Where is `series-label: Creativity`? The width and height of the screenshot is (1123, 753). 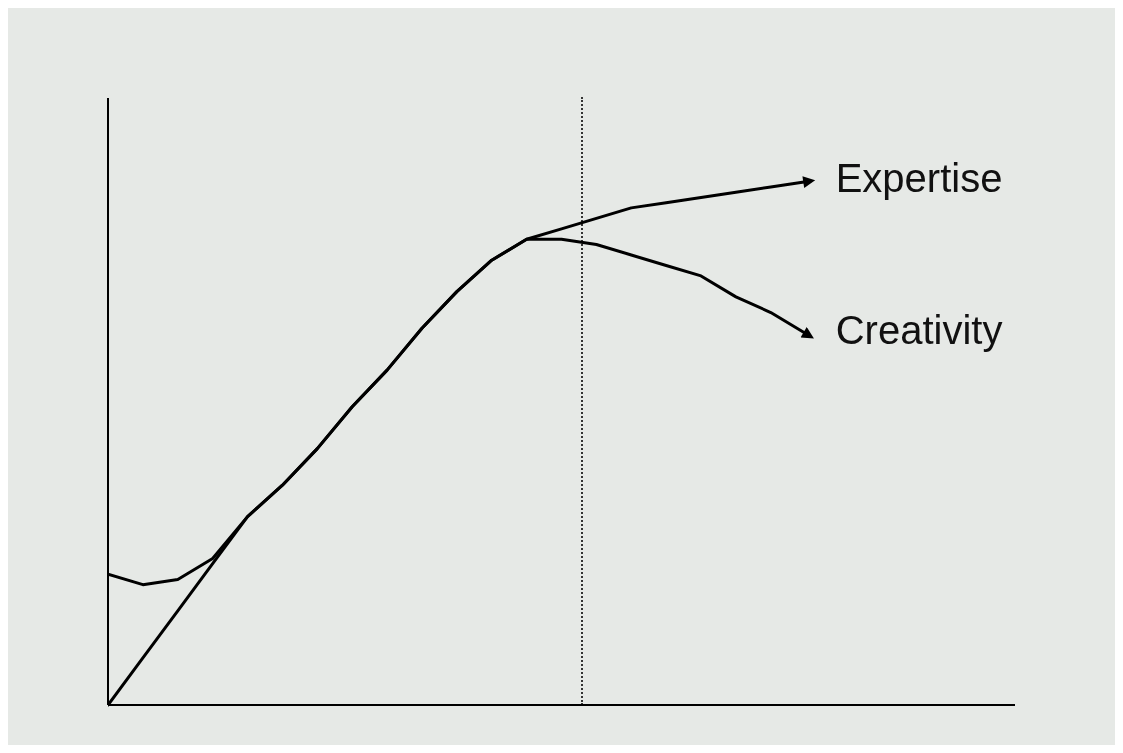 series-label: Creativity is located at coordinates (919, 330).